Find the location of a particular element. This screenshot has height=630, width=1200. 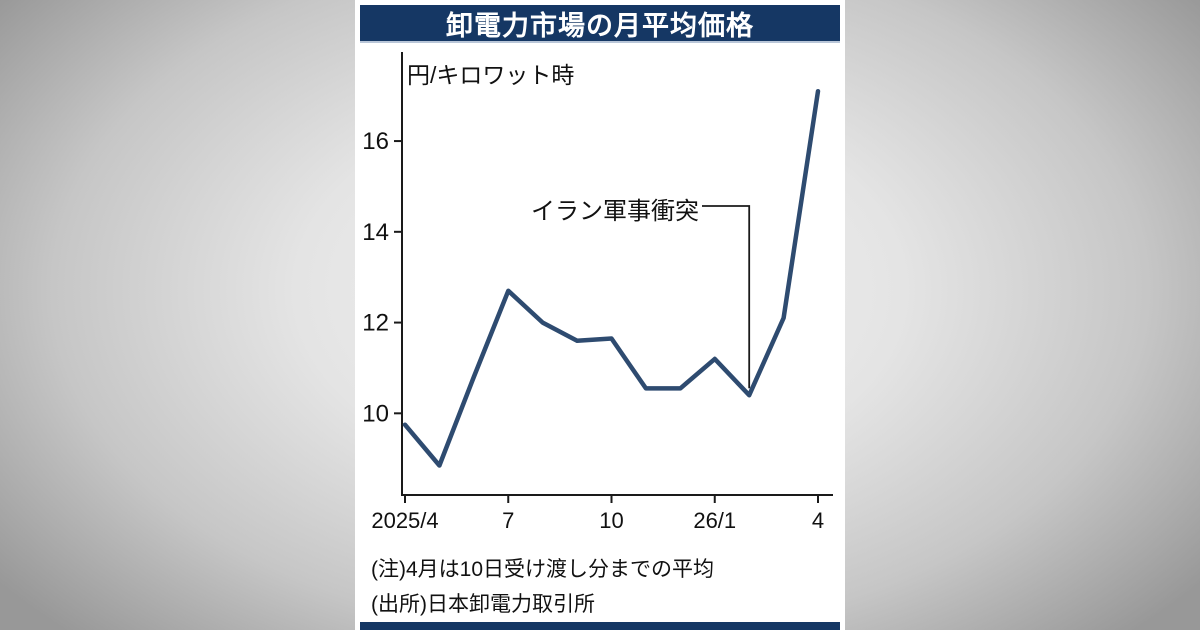

x-tick-label: 10 is located at coordinates (611, 520).